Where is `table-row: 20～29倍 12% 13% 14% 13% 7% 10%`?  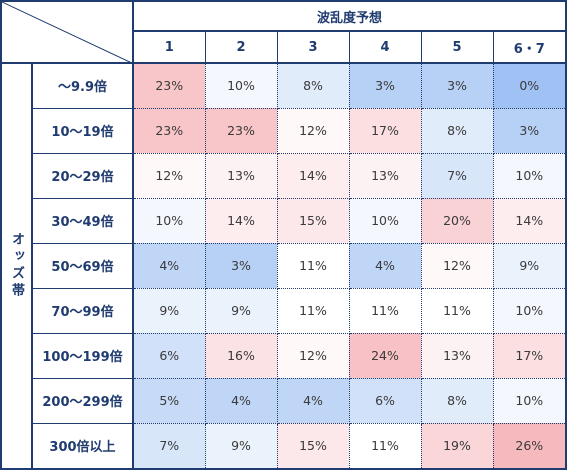
table-row: 20～29倍 12% 13% 14% 13% 7% 10% is located at coordinates (284, 175).